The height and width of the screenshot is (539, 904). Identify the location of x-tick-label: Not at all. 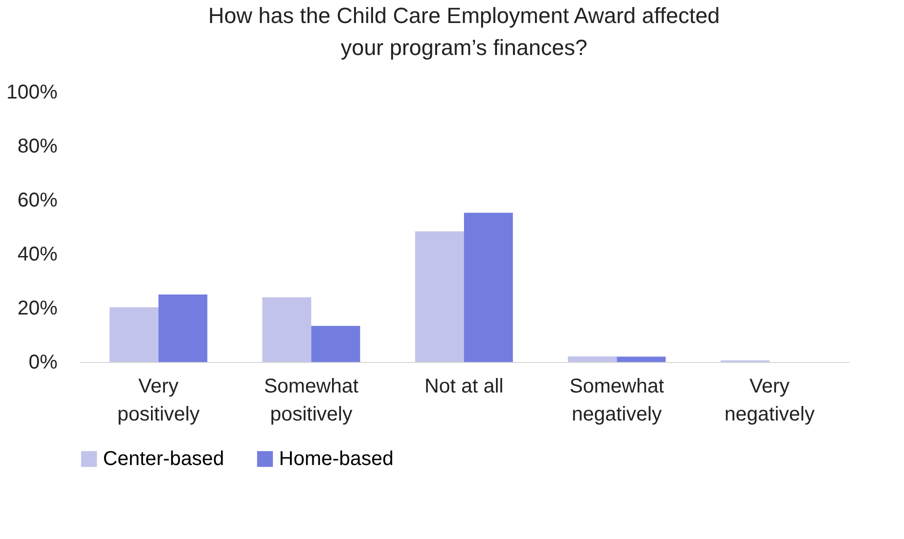
(464, 387).